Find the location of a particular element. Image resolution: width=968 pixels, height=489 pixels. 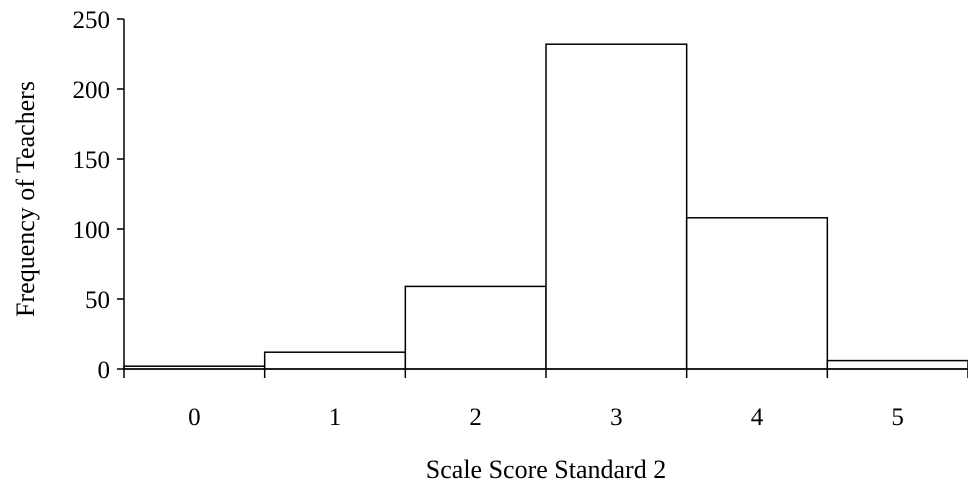

y-tick-label: 0 is located at coordinates (104, 370).